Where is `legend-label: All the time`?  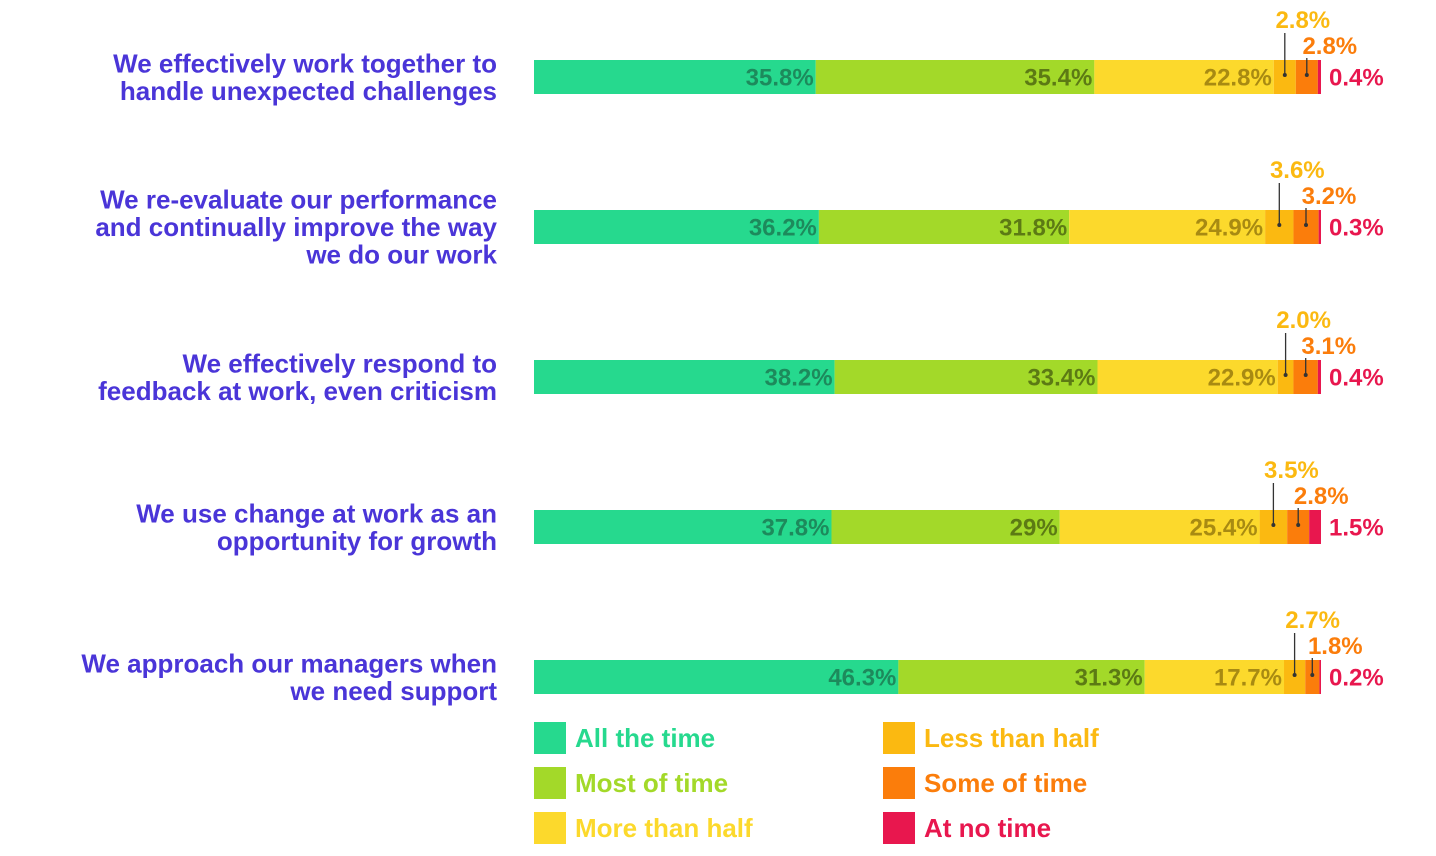 legend-label: All the time is located at coordinates (645, 738).